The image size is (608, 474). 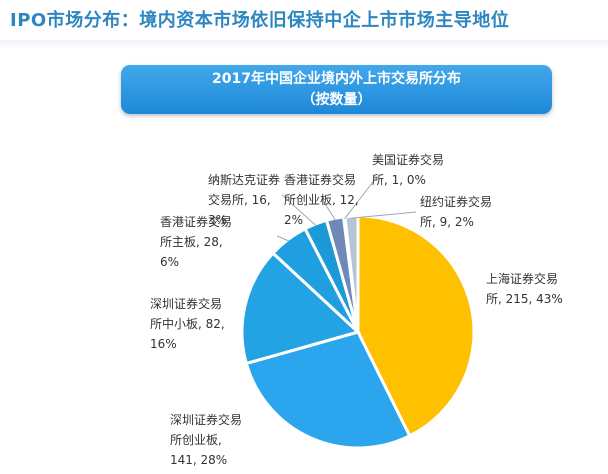 I want to click on slice-label: 纽约证券交易所, 9, 2%, so click(x=456, y=211).